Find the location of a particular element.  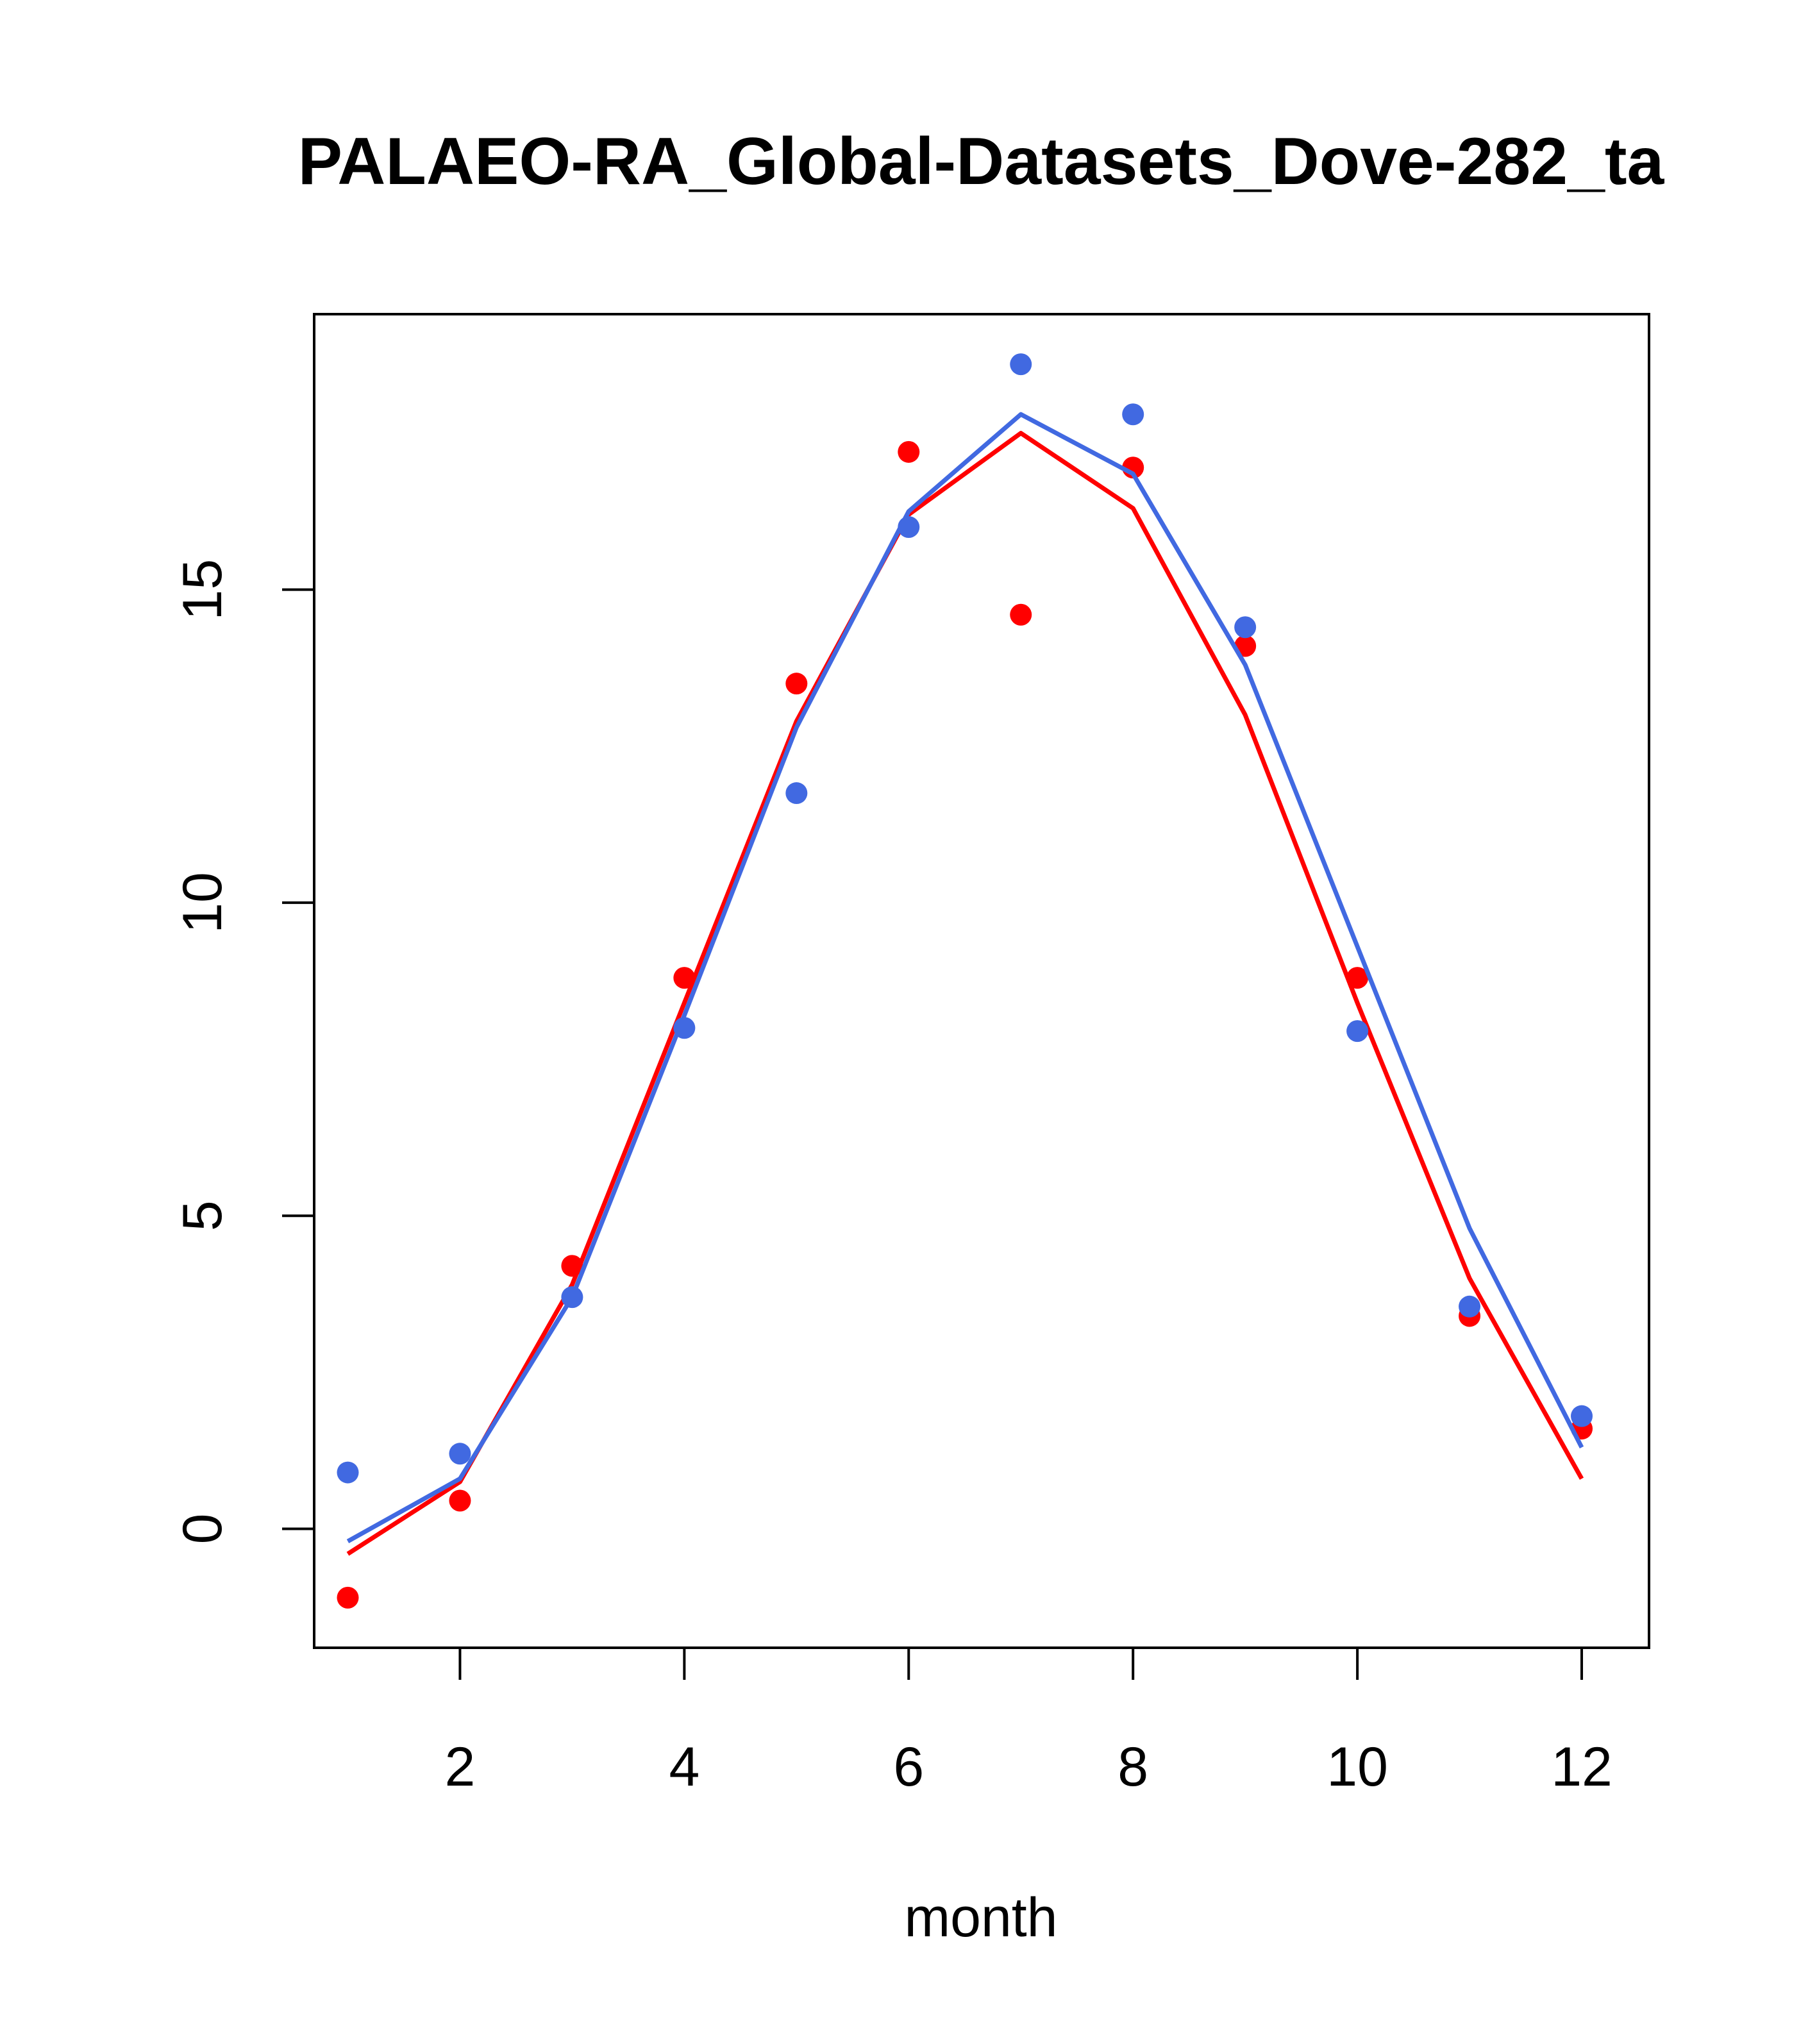

x-tick-label: 10 is located at coordinates (1357, 1767).